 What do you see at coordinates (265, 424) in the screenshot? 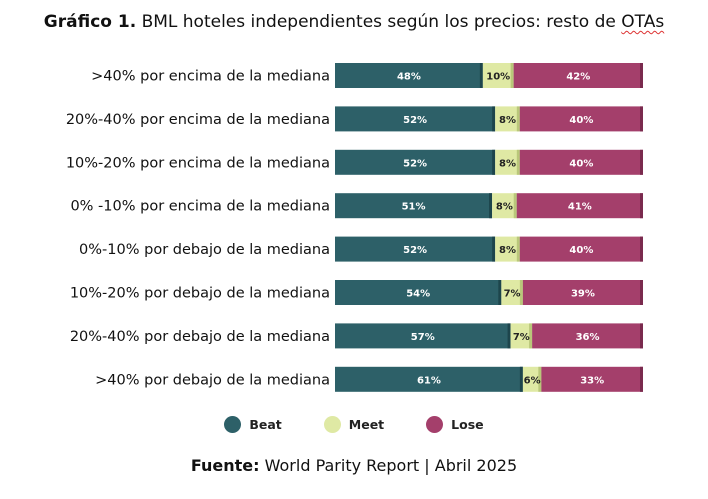
I see `legend-label-beat: Beat` at bounding box center [265, 424].